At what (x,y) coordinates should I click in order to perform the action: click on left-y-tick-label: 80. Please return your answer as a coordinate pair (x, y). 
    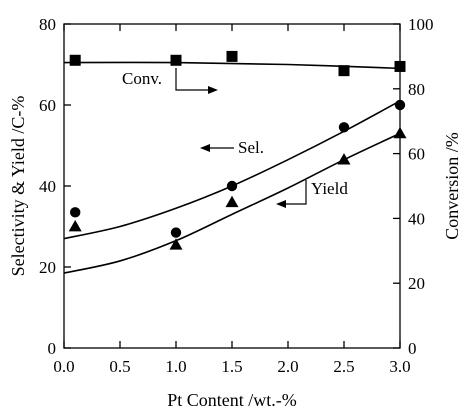
    Looking at the image, I should click on (47, 24).